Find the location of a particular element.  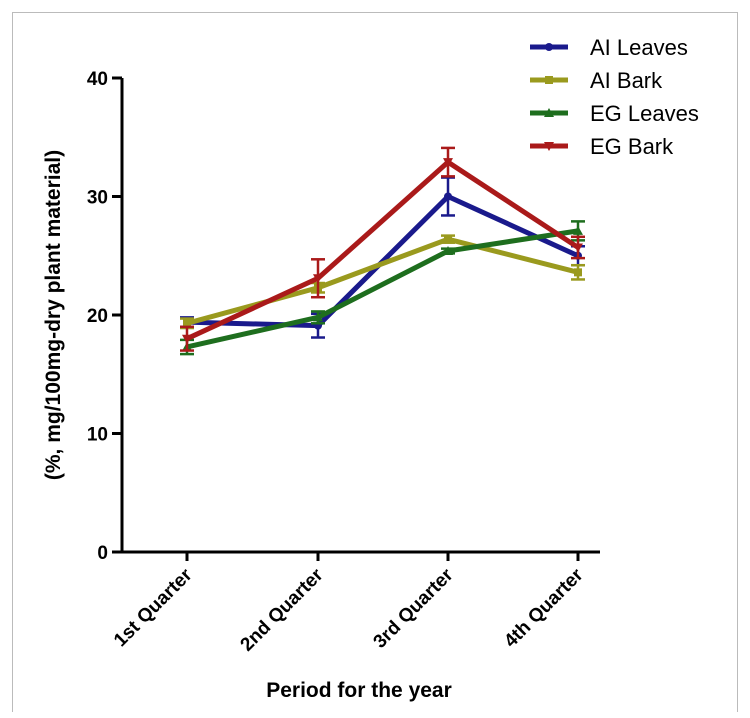

x-tick-label: 3rd Quarter is located at coordinates (414, 608).